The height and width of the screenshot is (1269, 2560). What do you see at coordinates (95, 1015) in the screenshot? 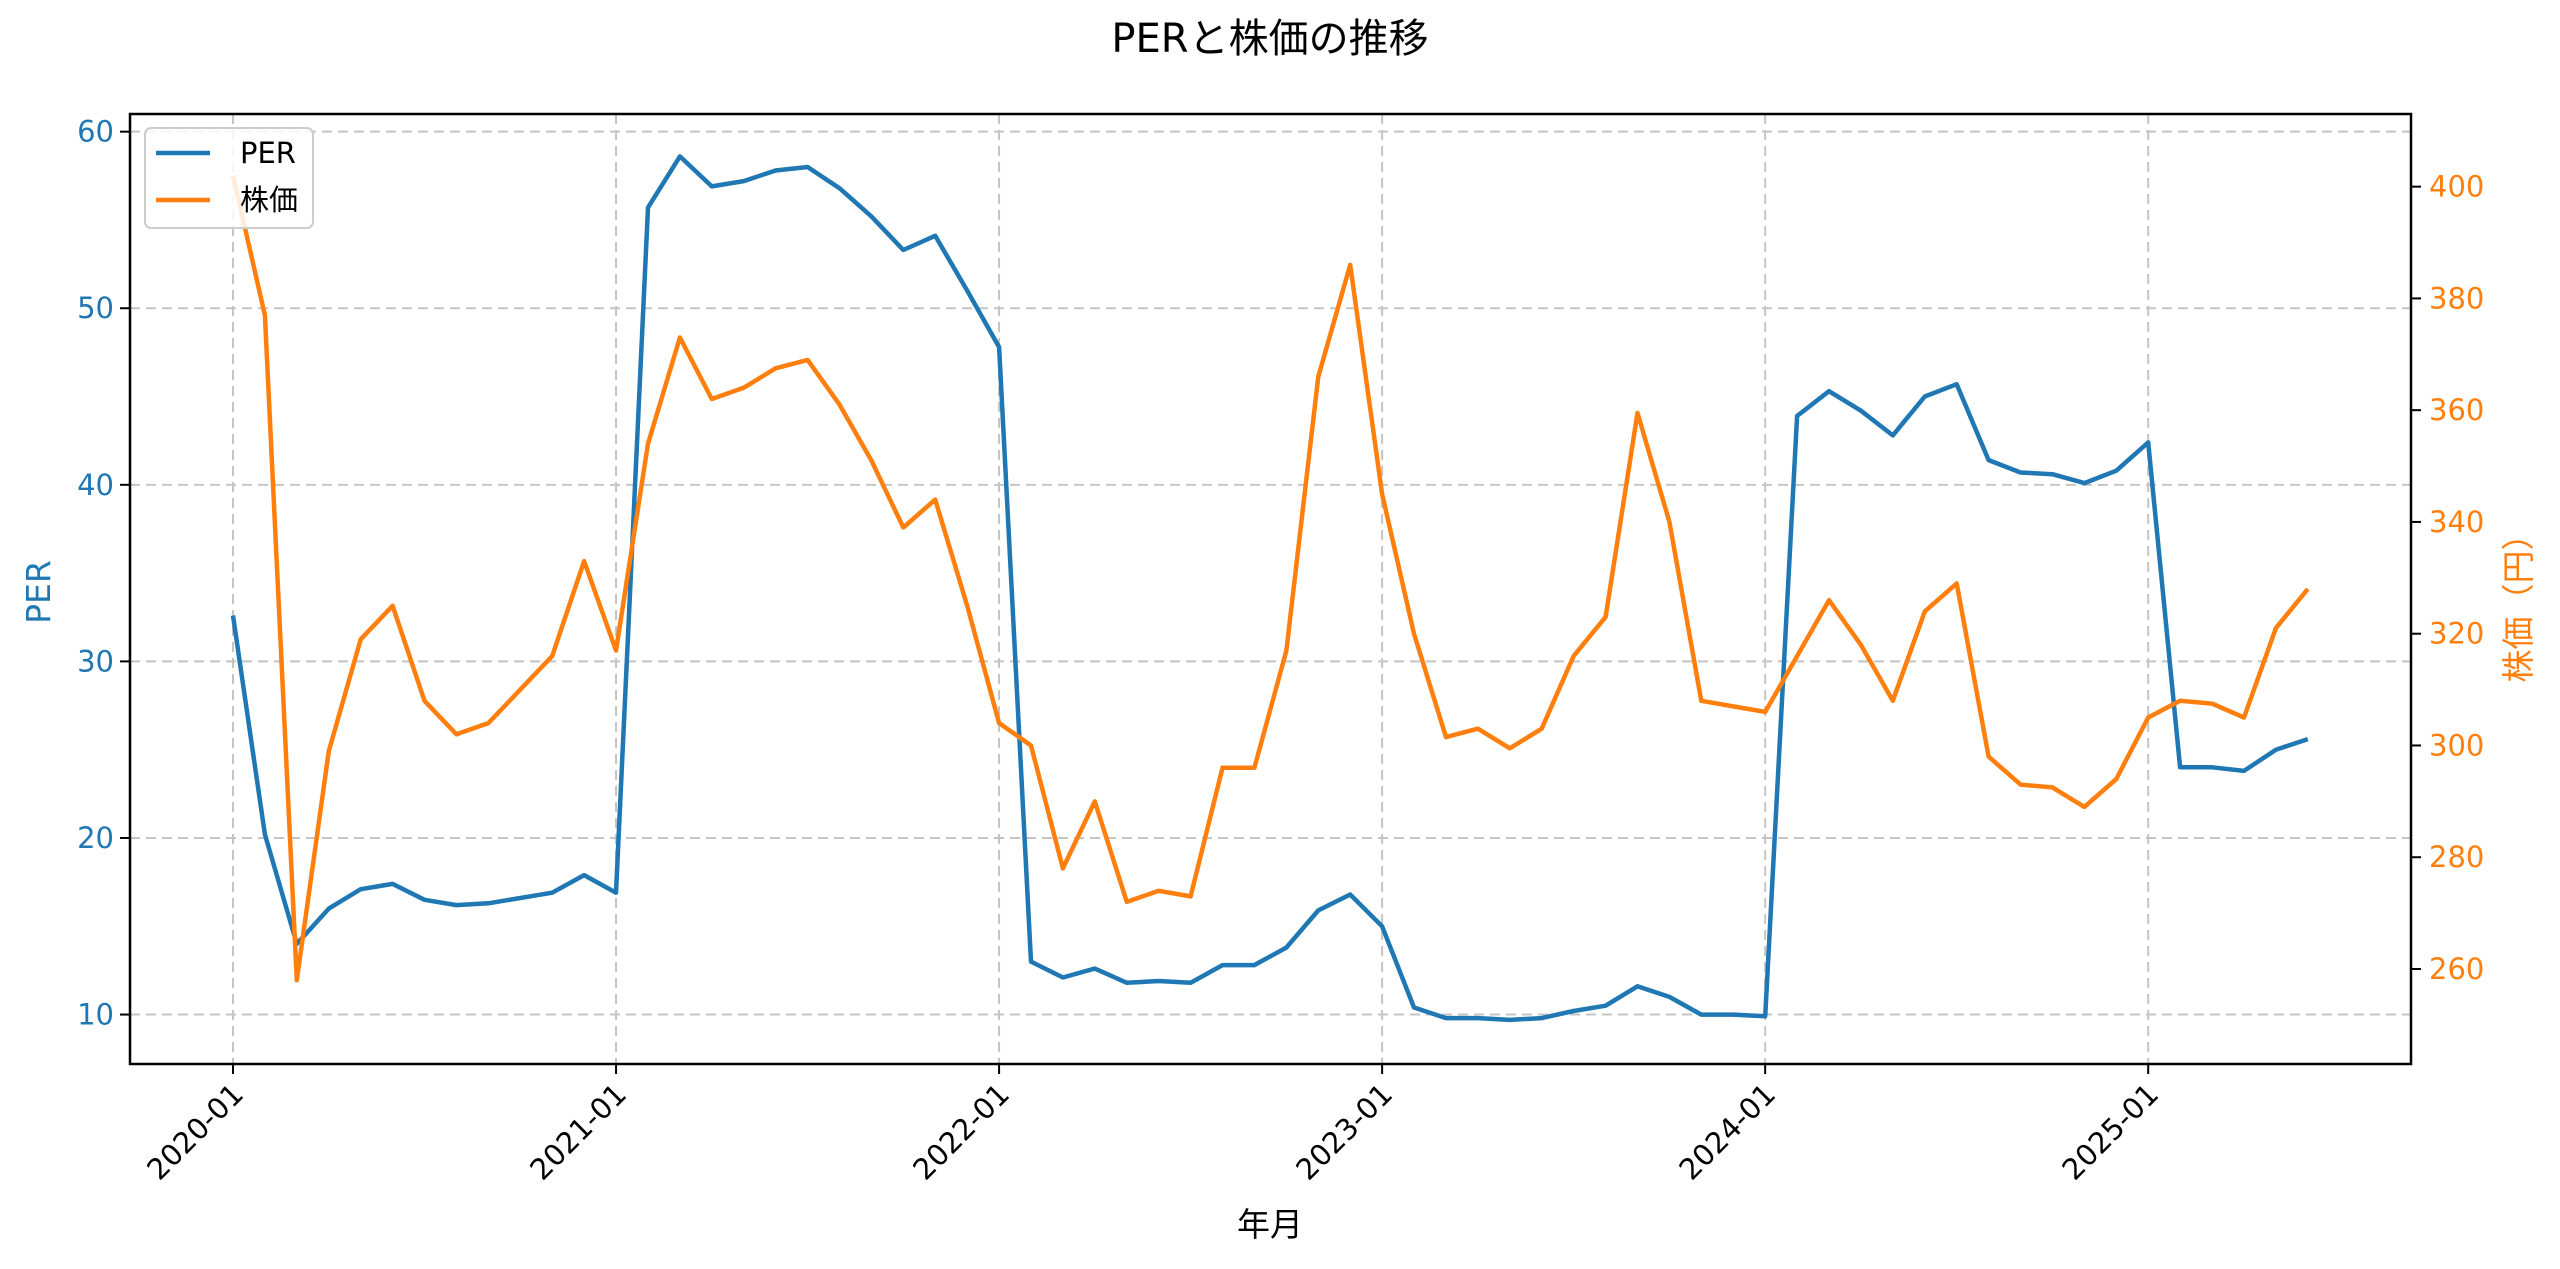
I see `y-left-tick-label: 10` at bounding box center [95, 1015].